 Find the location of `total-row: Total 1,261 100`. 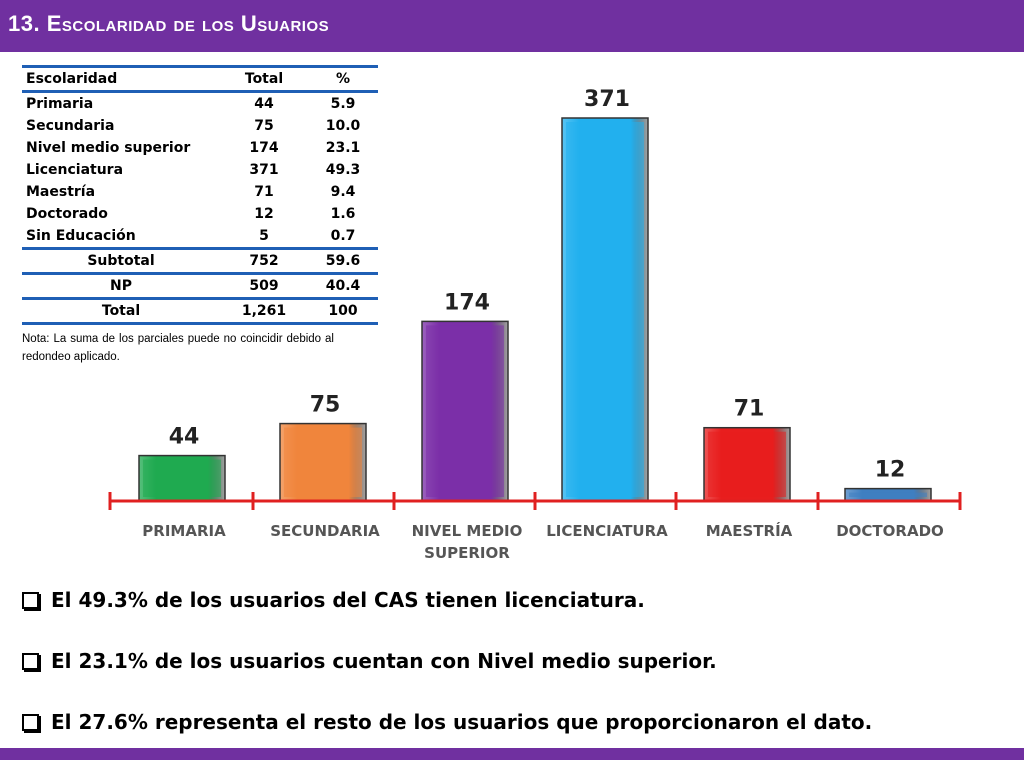

total-row: Total 1,261 100 is located at coordinates (200, 311).